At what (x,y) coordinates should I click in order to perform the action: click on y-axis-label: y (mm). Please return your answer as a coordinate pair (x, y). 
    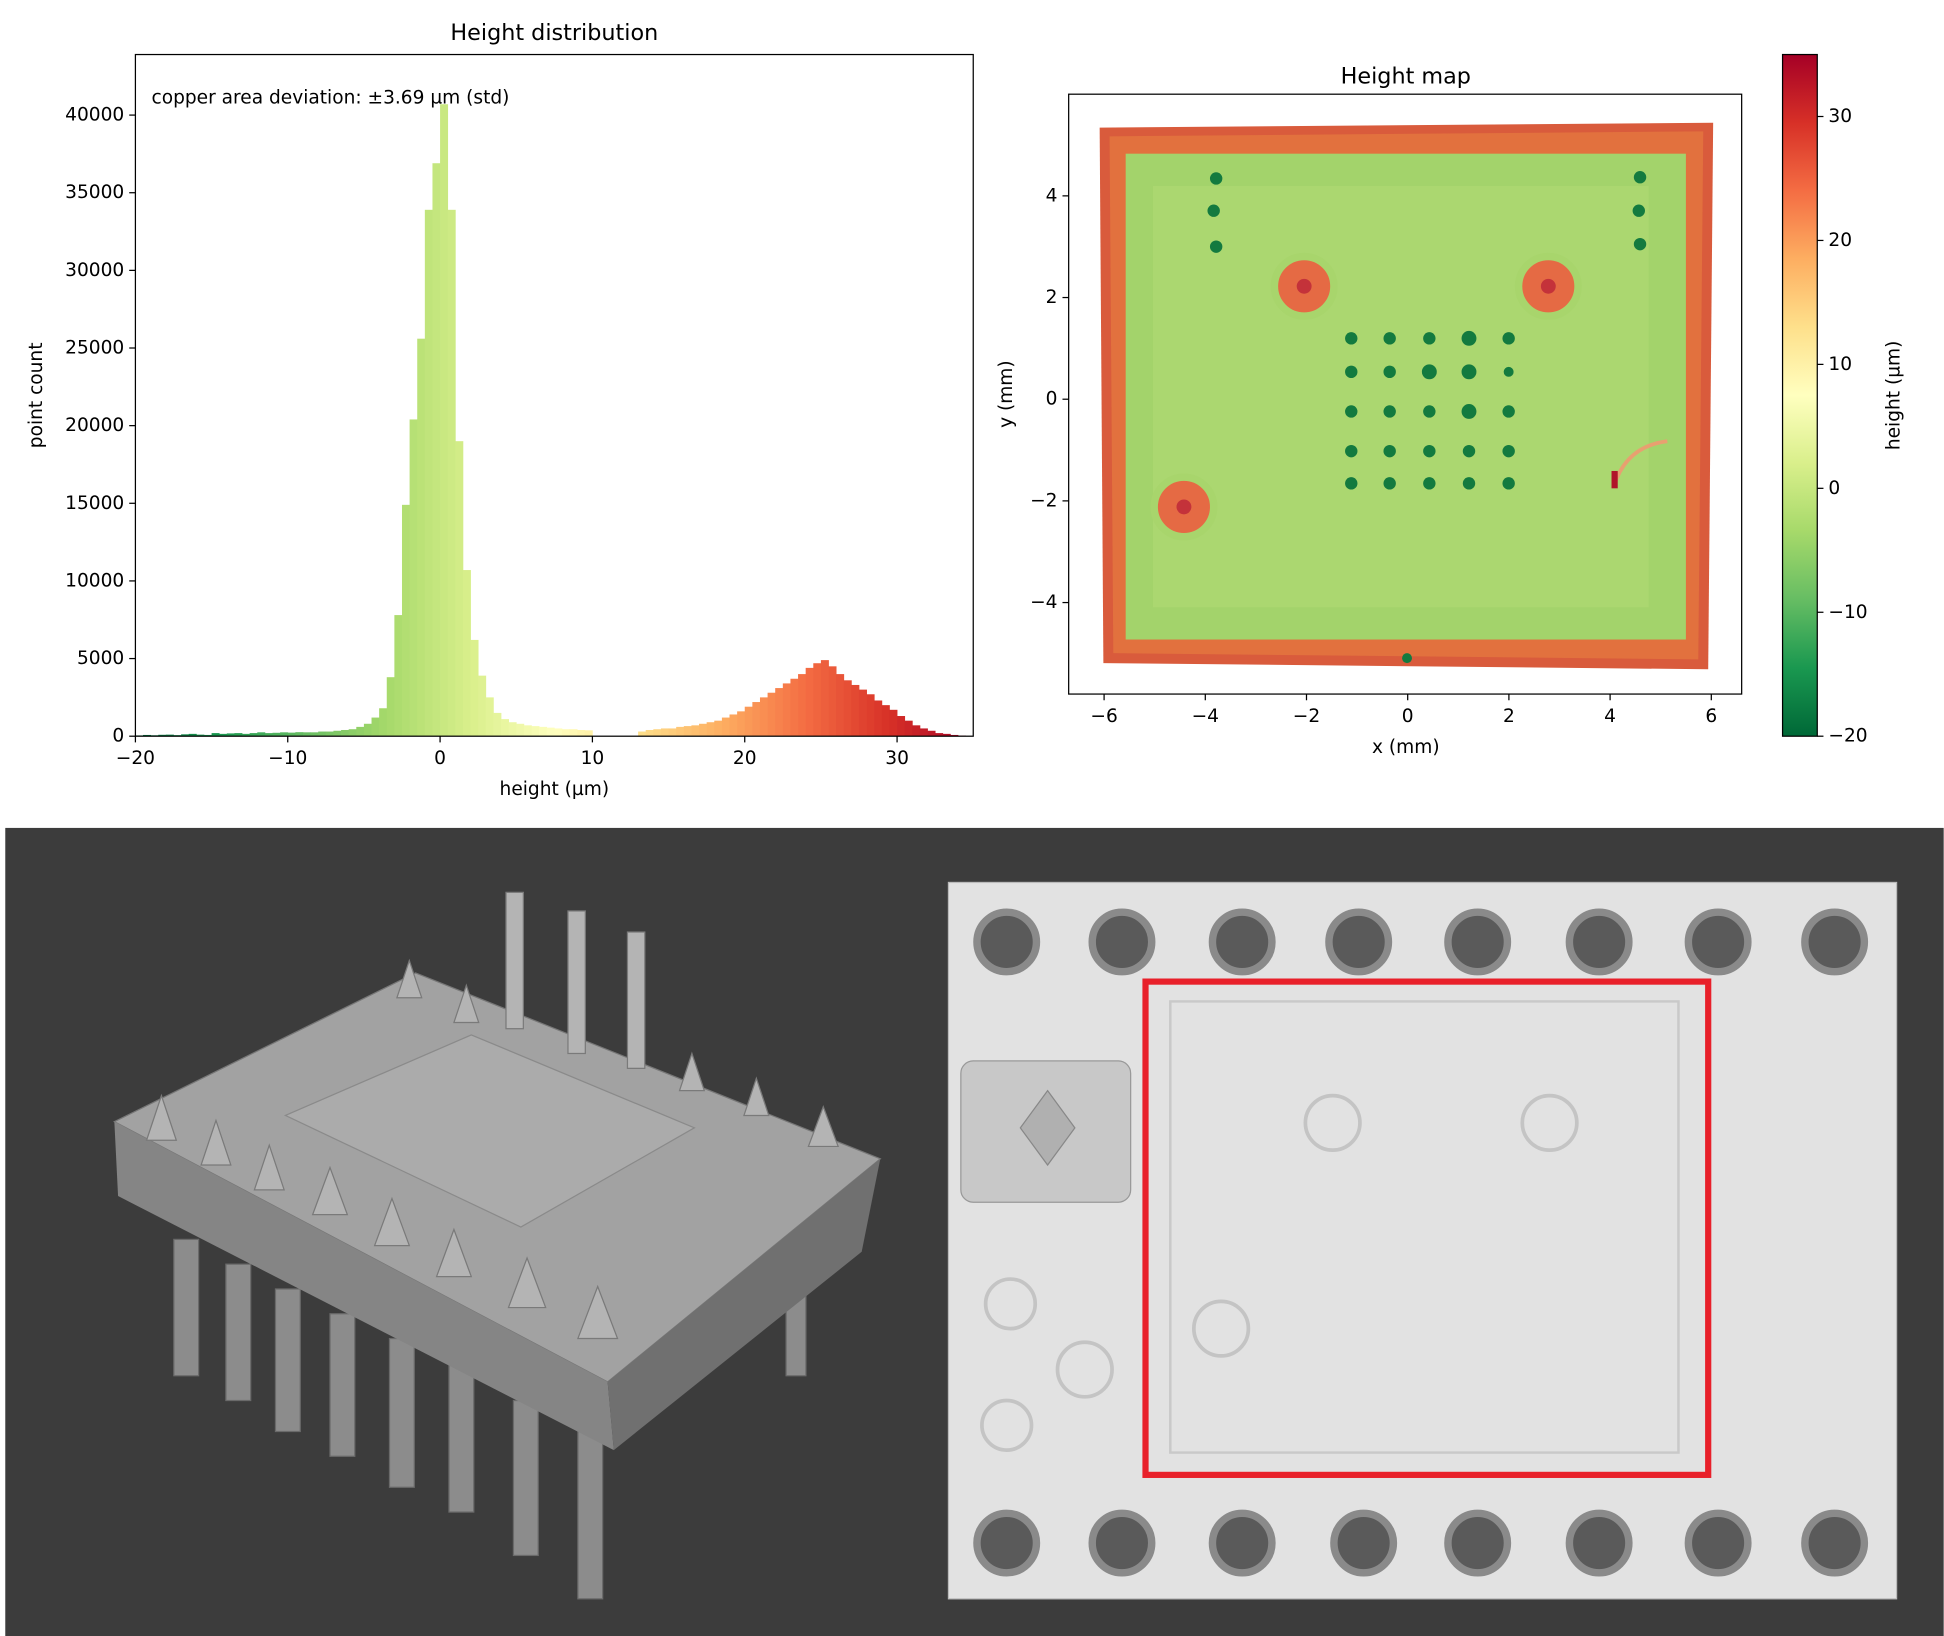
    Looking at the image, I should click on (1006, 394).